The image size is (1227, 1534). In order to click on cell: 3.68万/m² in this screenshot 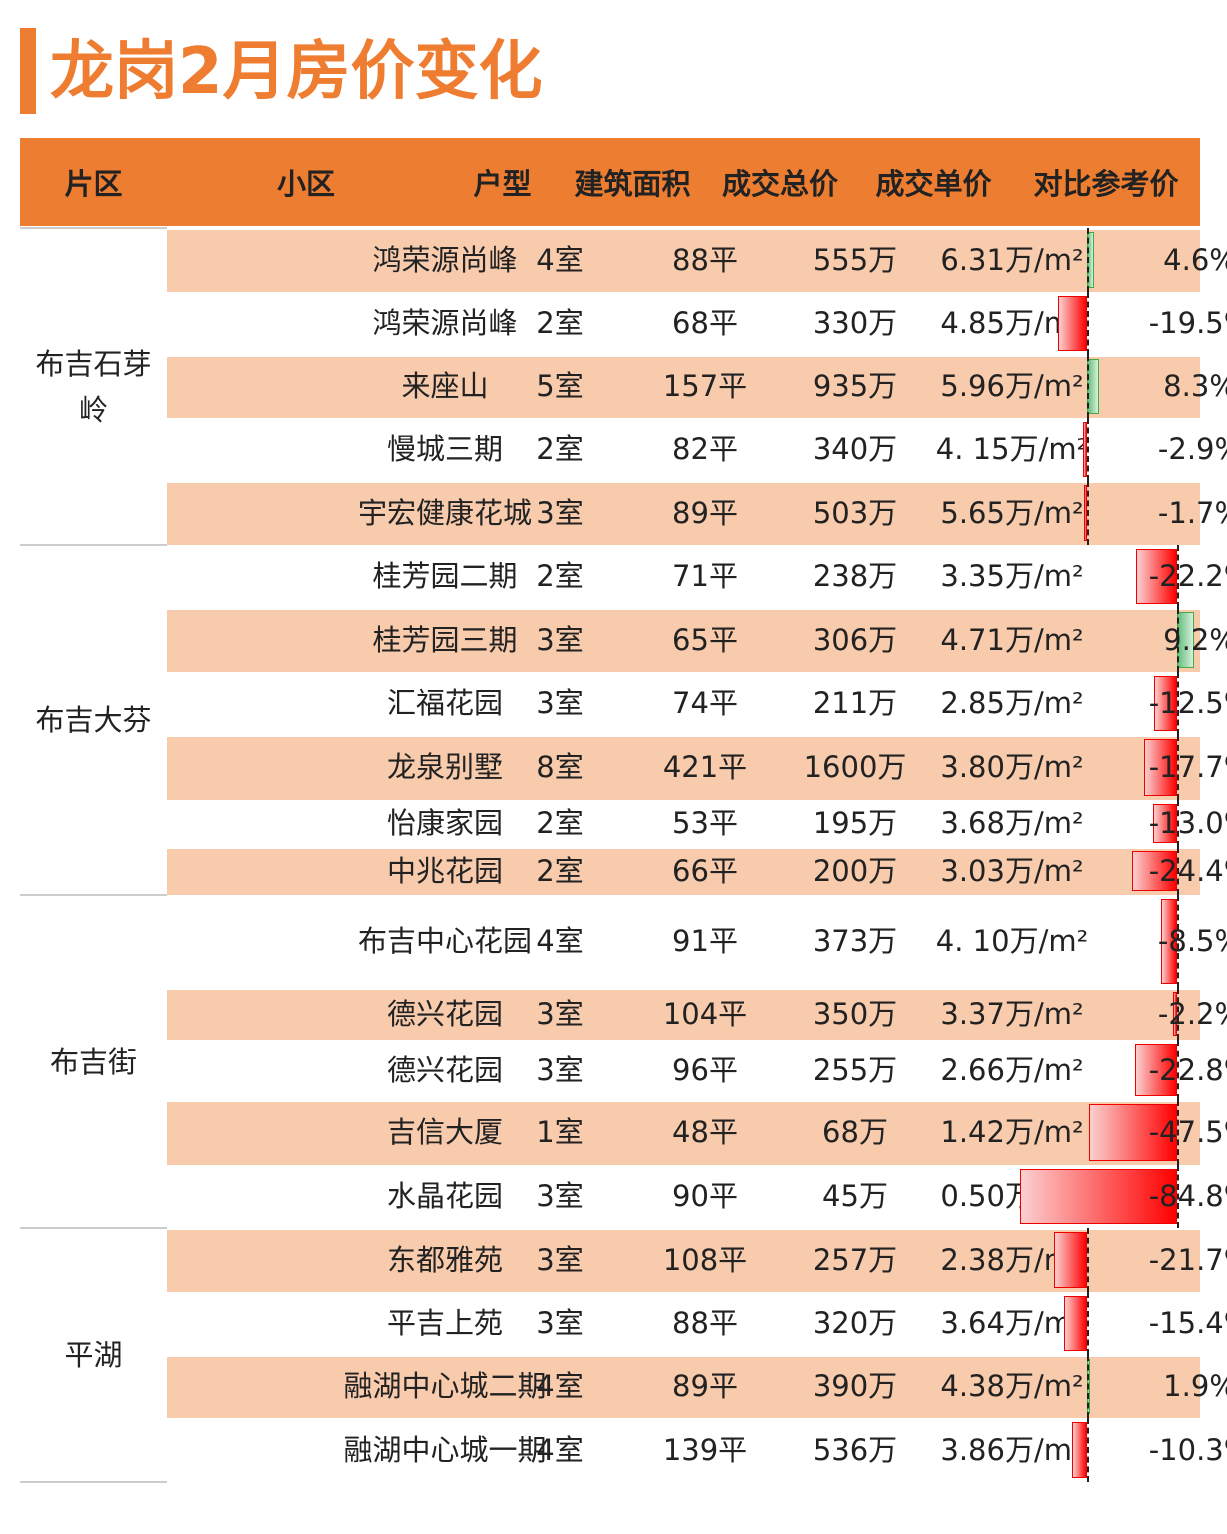, I will do `click(1012, 823)`.